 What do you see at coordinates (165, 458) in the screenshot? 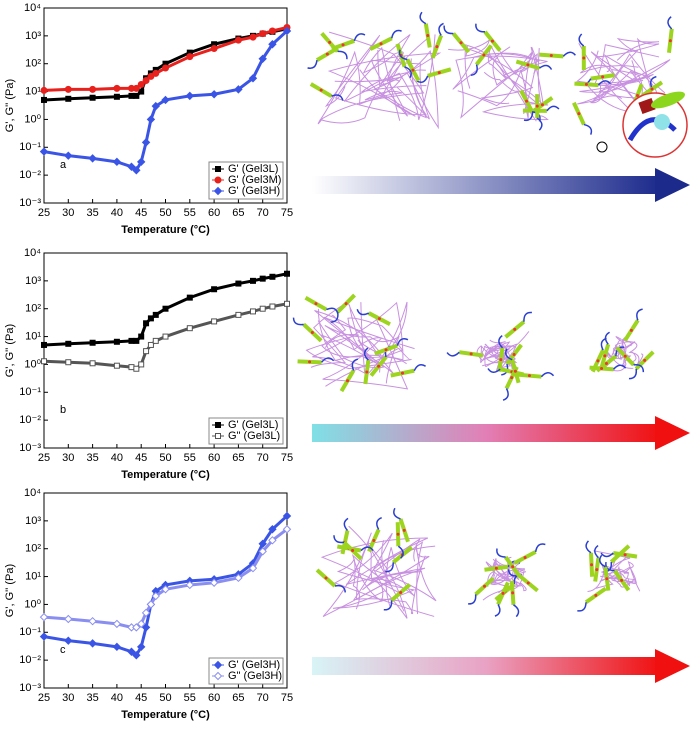
I see `x-tick-label: 50` at bounding box center [165, 458].